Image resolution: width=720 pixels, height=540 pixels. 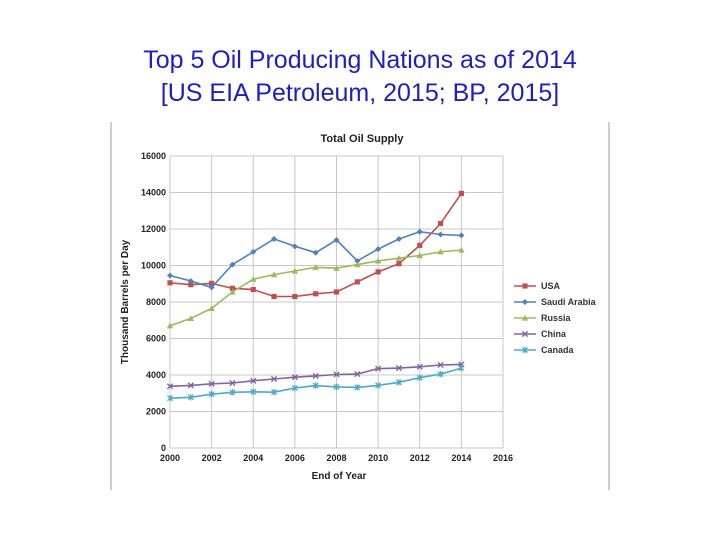 I want to click on x-tick-label: 2002, so click(x=212, y=458).